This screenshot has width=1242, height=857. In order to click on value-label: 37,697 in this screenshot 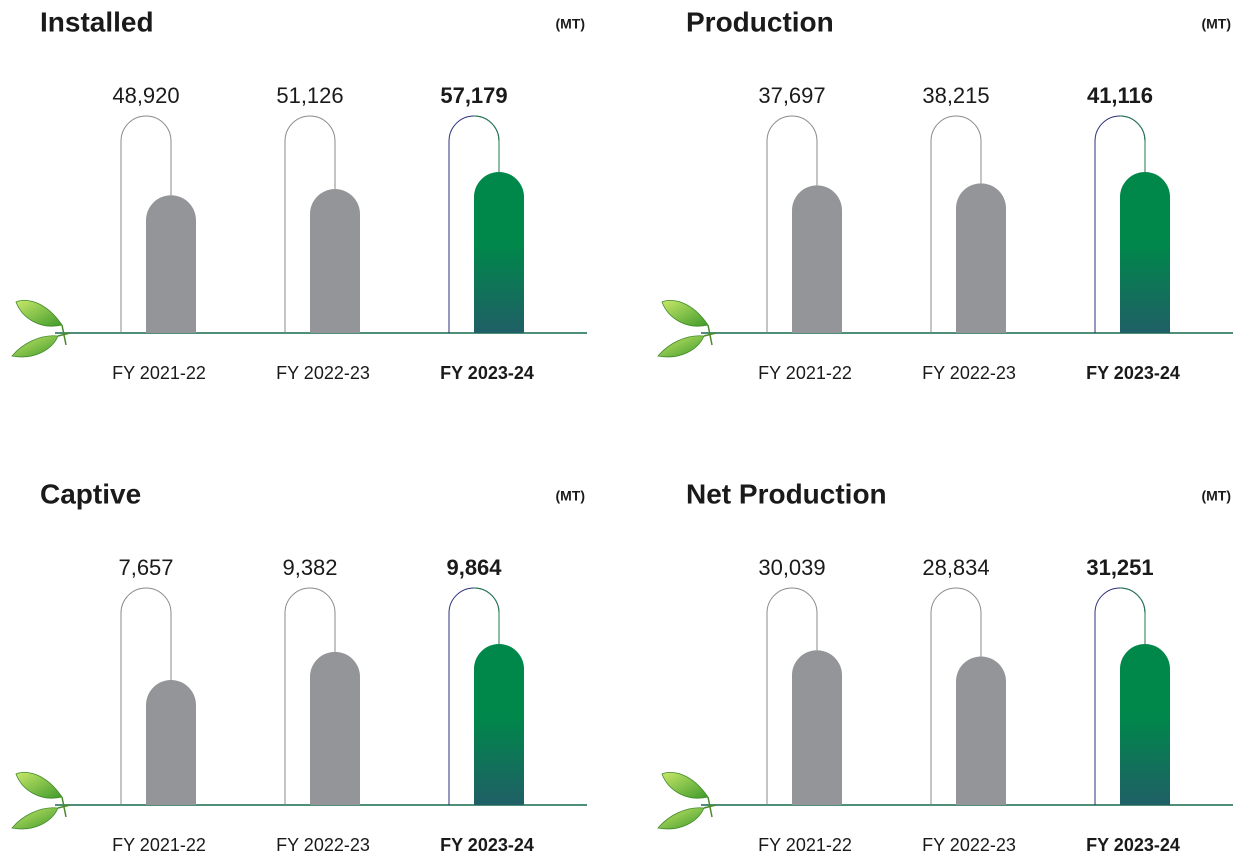, I will do `click(791, 95)`.